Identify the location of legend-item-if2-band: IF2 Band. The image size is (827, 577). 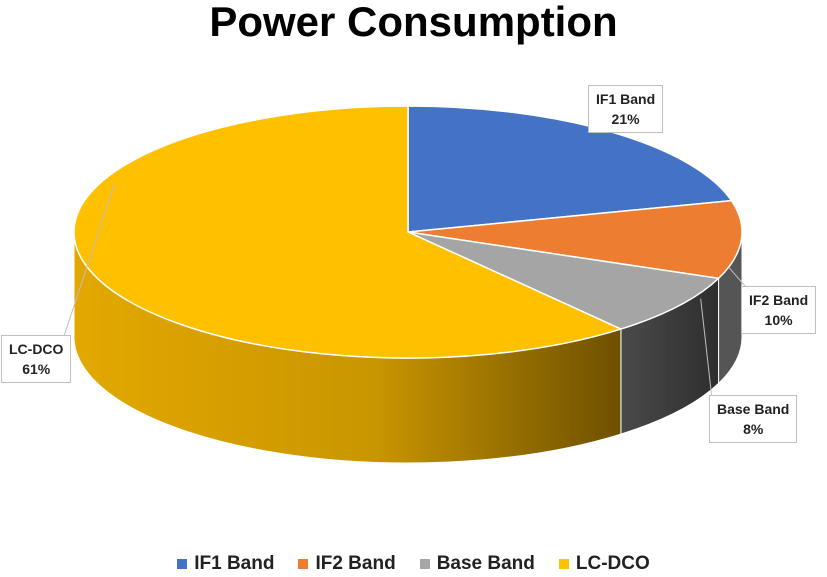
(347, 564).